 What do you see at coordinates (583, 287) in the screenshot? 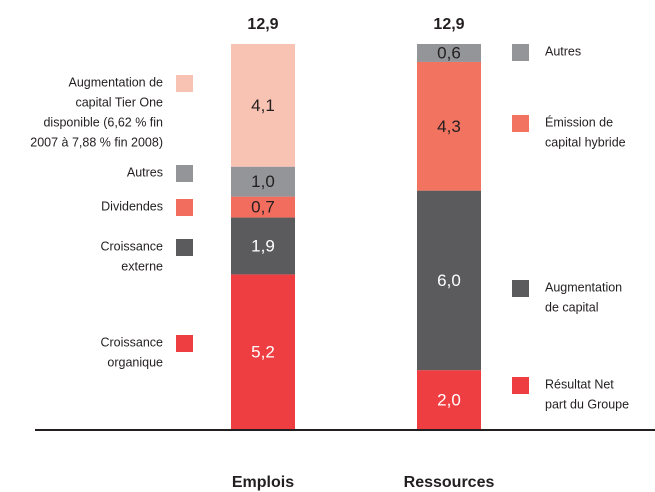
I see `legend-label: Augmentation` at bounding box center [583, 287].